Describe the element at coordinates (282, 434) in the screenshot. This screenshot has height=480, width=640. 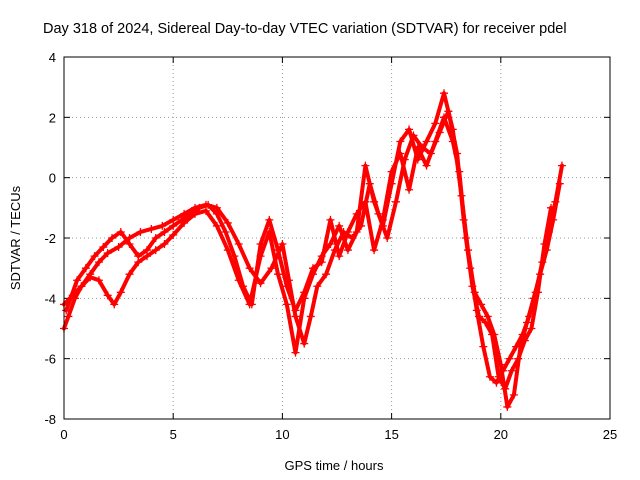
I see `x-tick-label: 10` at that location.